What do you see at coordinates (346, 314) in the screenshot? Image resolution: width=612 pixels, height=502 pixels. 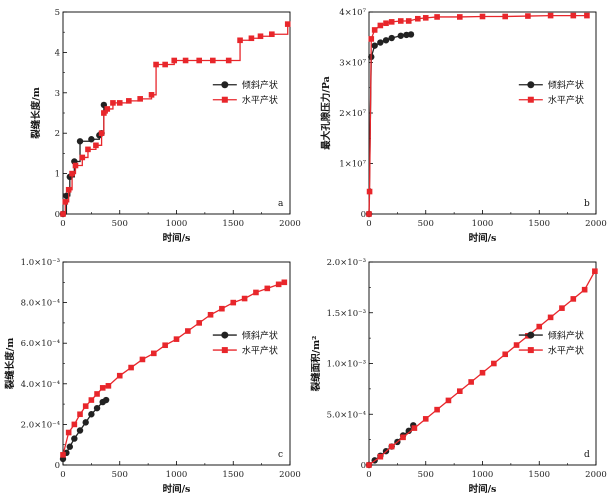 I see `y-tick-label: 1.5×10⁻³` at bounding box center [346, 314].